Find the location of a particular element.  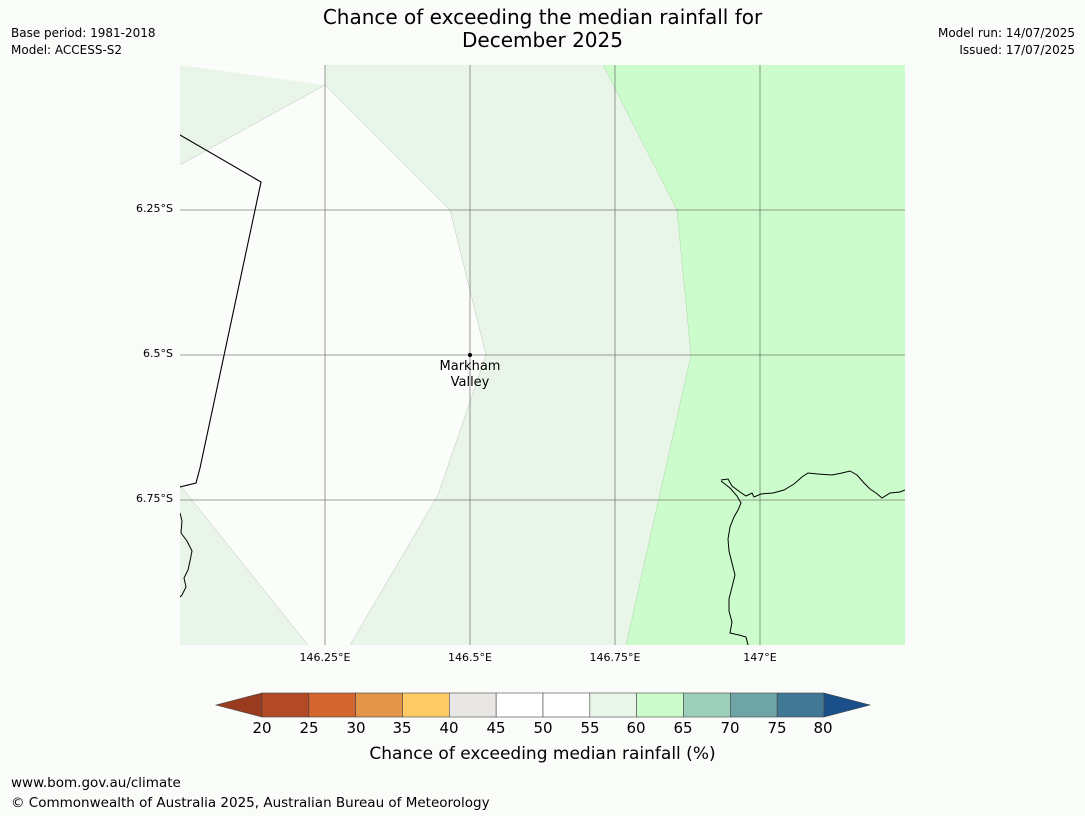

lon-tick-146-75: 146.75°E is located at coordinates (615, 657).